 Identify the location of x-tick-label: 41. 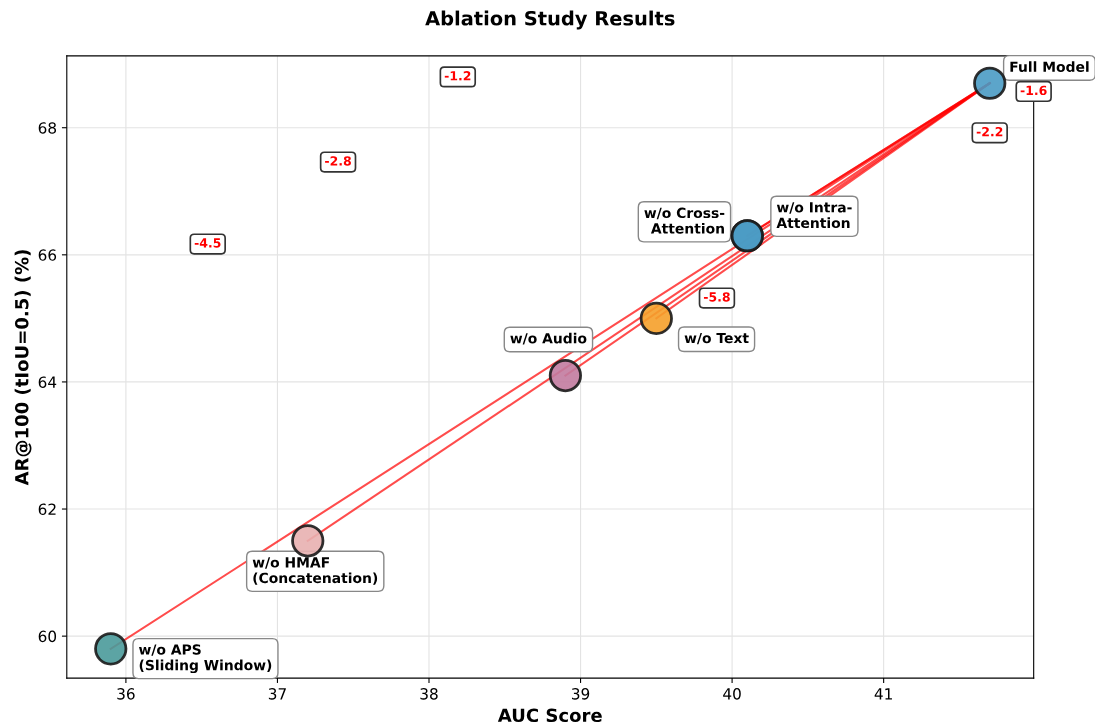
(883, 694).